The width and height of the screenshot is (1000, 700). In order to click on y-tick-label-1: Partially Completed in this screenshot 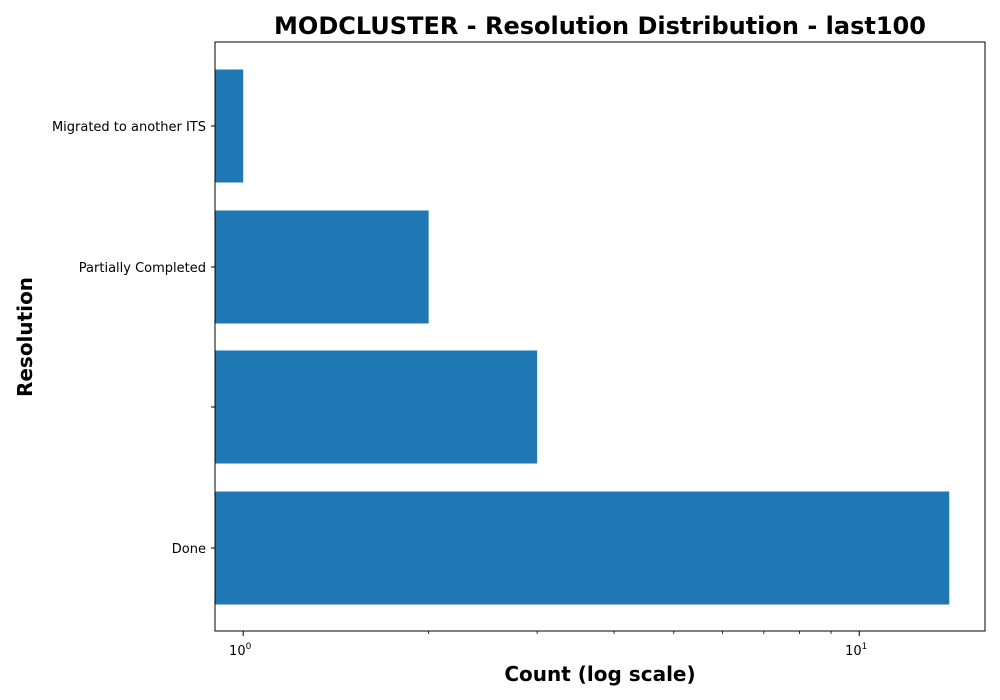, I will do `click(142, 268)`.